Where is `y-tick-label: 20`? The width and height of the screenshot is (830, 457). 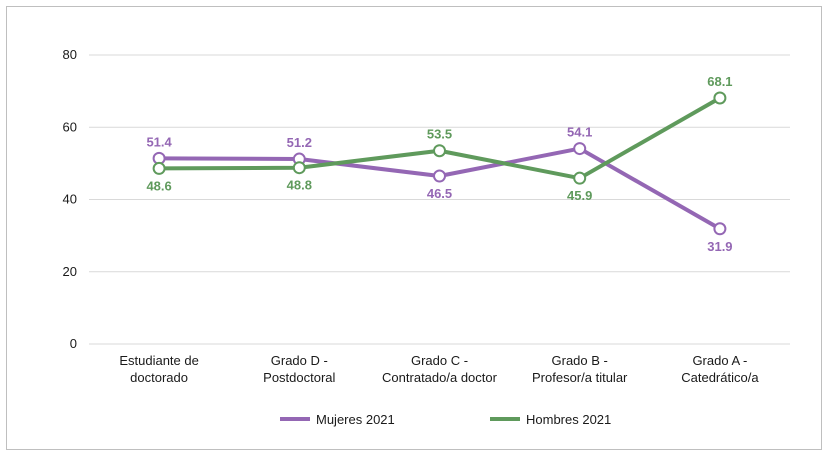 y-tick-label: 20 is located at coordinates (70, 271).